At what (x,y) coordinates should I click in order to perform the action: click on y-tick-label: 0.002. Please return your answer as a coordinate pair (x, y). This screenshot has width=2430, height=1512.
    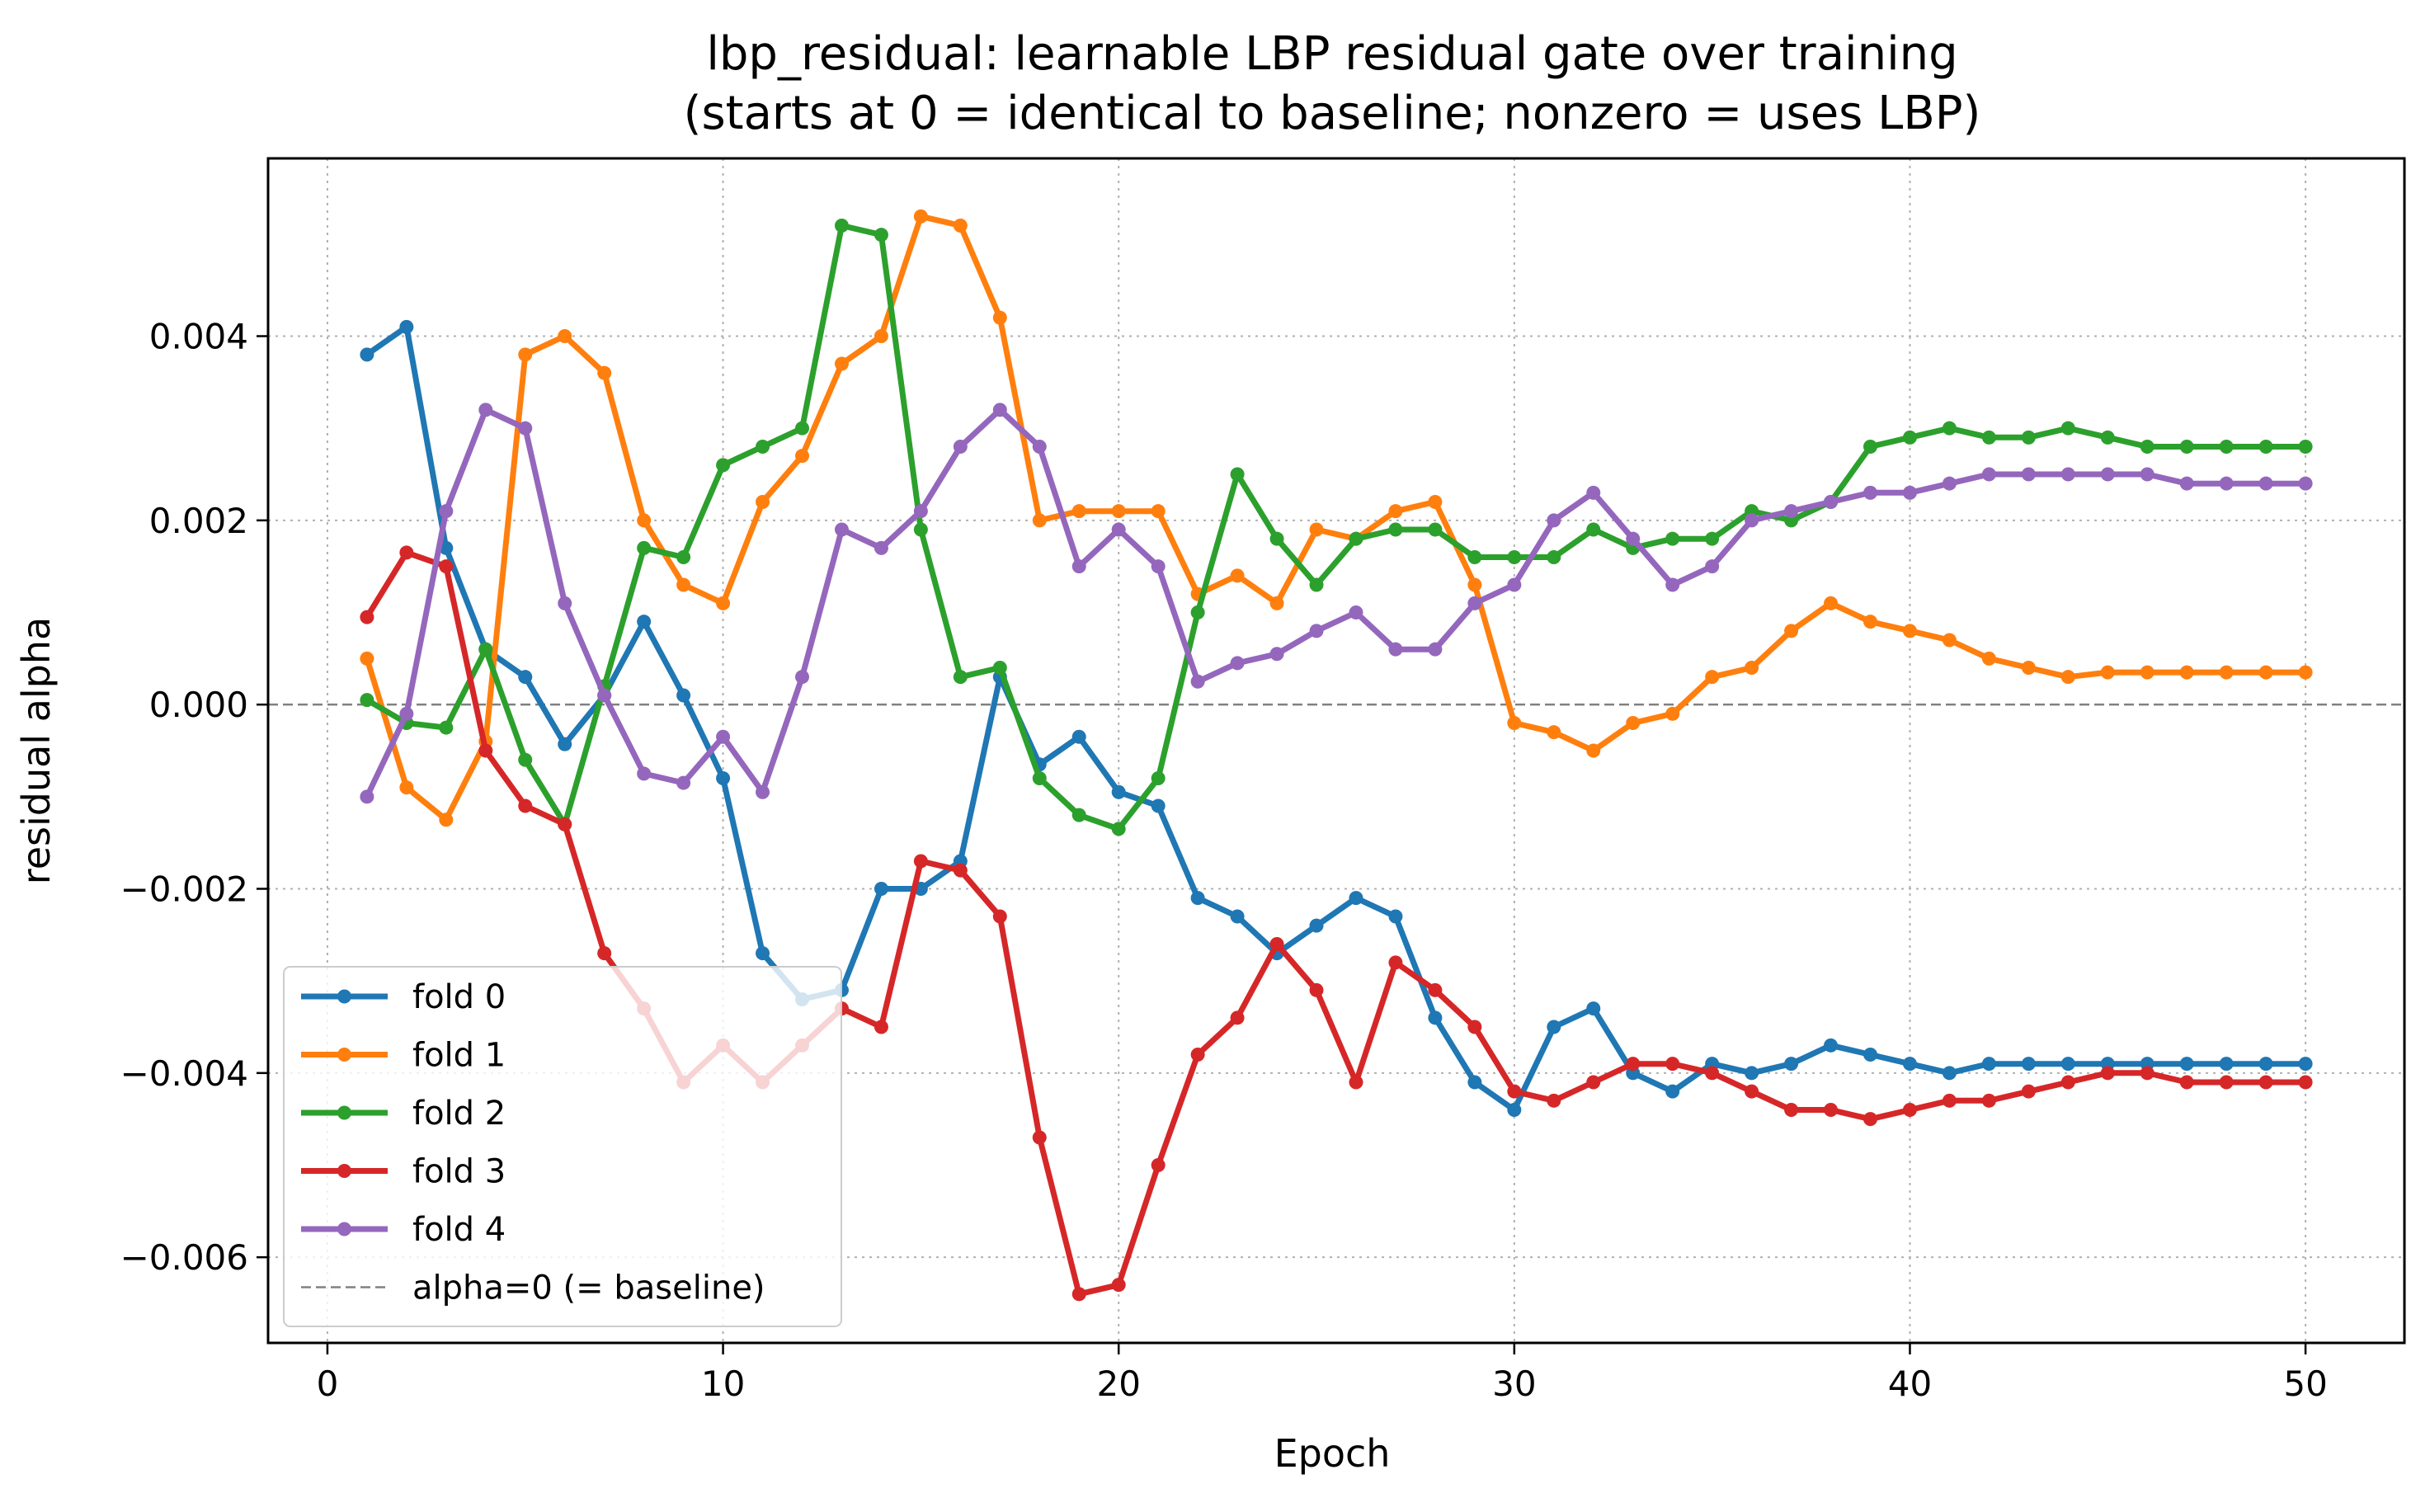
    Looking at the image, I should click on (198, 521).